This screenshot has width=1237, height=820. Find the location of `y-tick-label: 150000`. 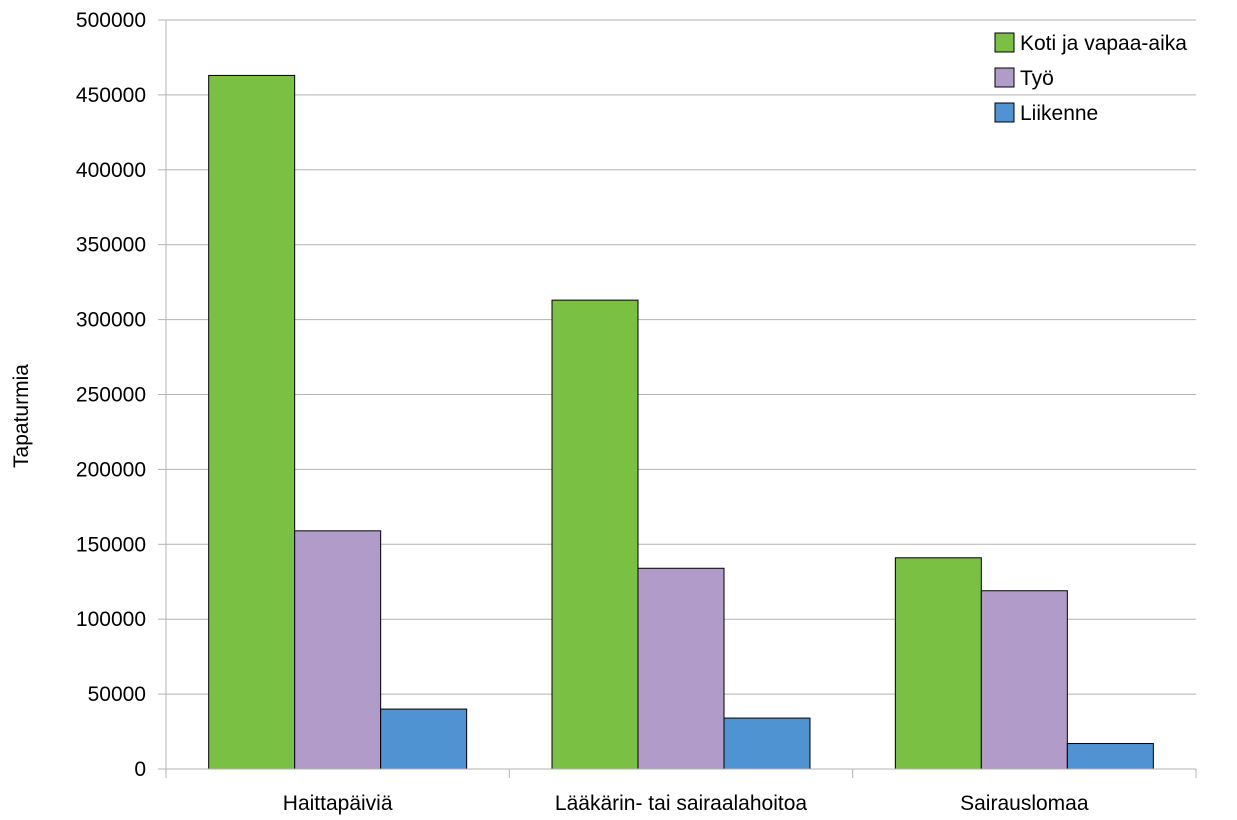

y-tick-label: 150000 is located at coordinates (111, 544).